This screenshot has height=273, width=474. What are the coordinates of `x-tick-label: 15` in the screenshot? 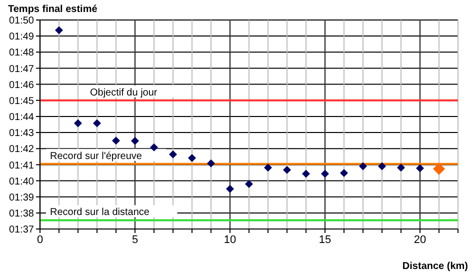 It's located at (325, 240).